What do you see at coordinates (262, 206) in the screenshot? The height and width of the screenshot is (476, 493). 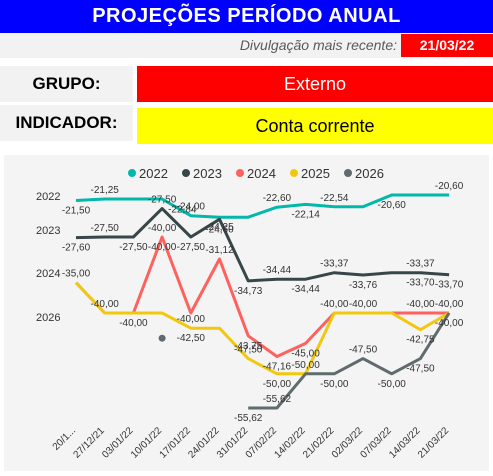 I see `series-line-2022` at bounding box center [262, 206].